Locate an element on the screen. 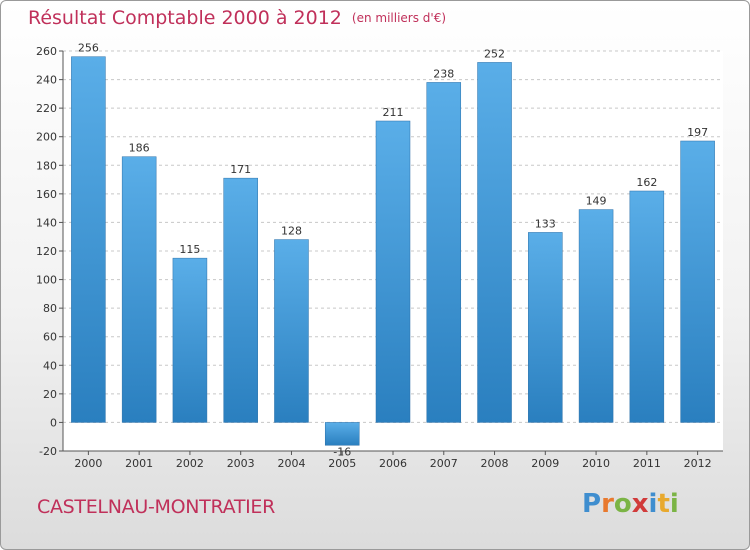 This screenshot has width=750, height=550. x-tick-label: 2002 is located at coordinates (190, 463).